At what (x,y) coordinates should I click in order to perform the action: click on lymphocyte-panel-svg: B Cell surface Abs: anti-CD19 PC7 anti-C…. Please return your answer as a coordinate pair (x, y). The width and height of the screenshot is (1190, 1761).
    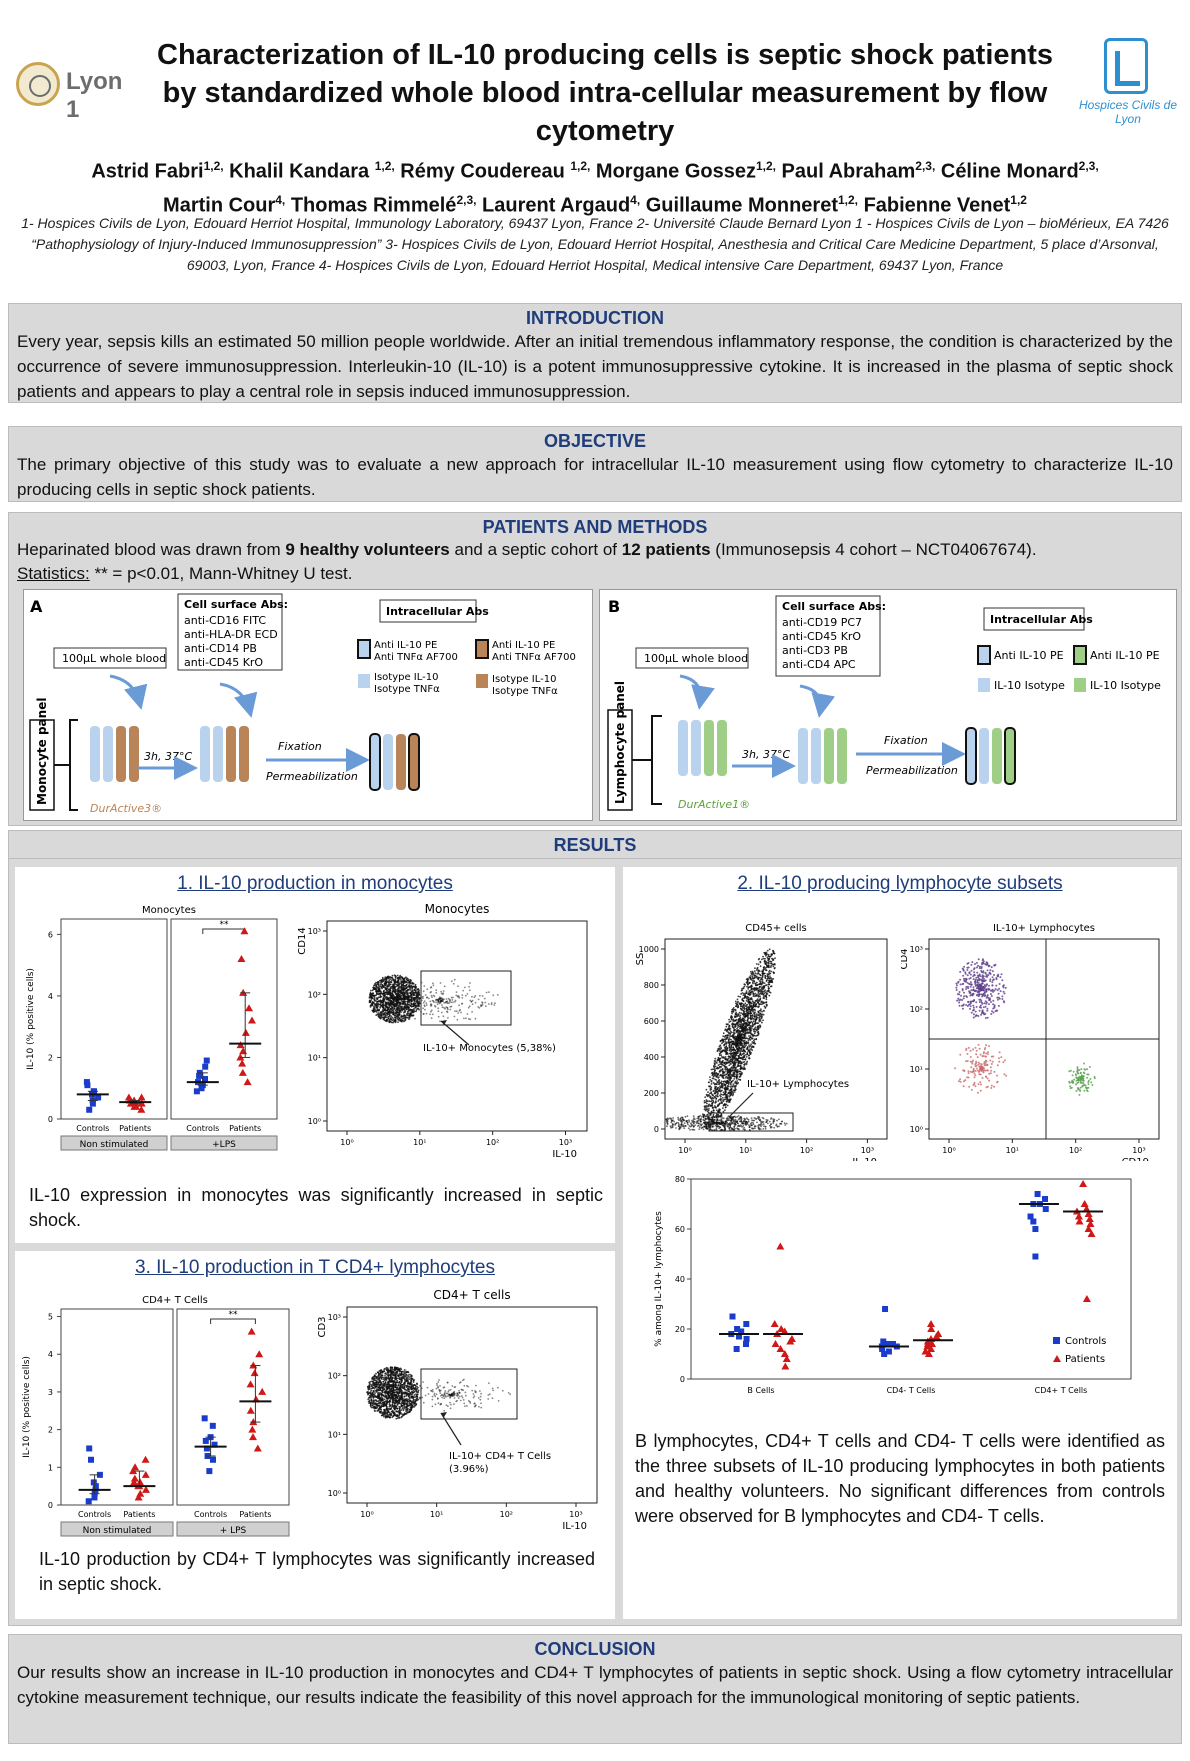
    Looking at the image, I should click on (884, 703).